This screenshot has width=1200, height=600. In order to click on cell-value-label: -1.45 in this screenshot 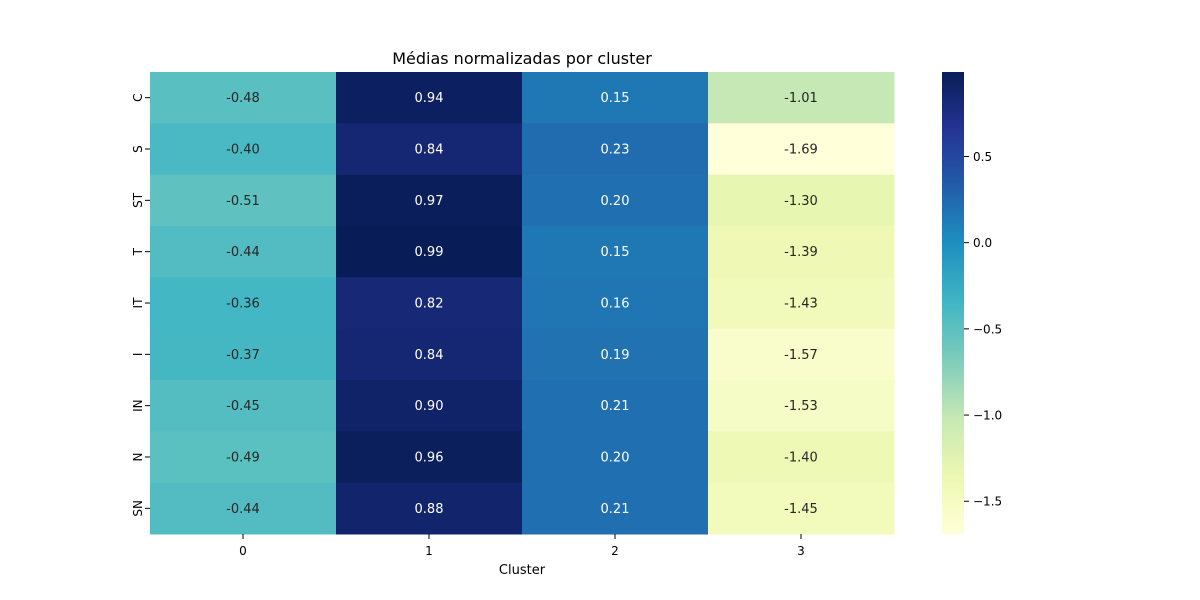, I will do `click(801, 509)`.